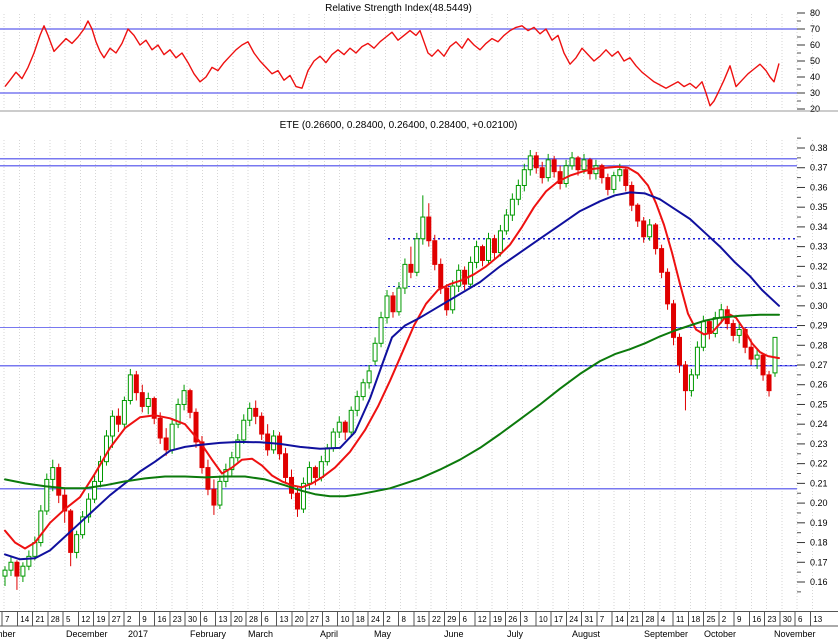 The width and height of the screenshot is (838, 644). I want to click on svg-text: February, so click(208, 634).